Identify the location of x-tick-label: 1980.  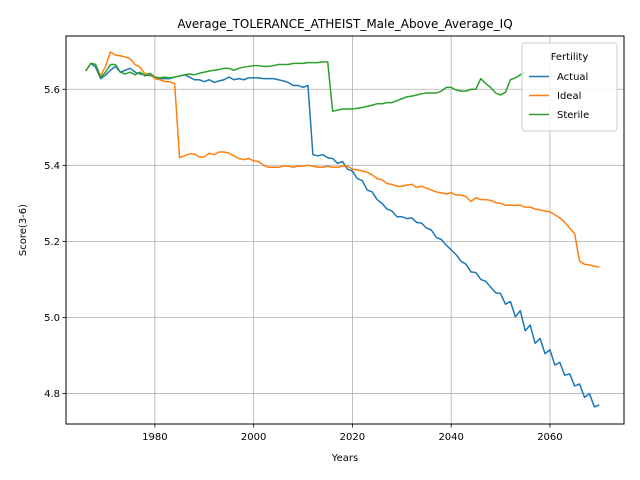
(154, 437).